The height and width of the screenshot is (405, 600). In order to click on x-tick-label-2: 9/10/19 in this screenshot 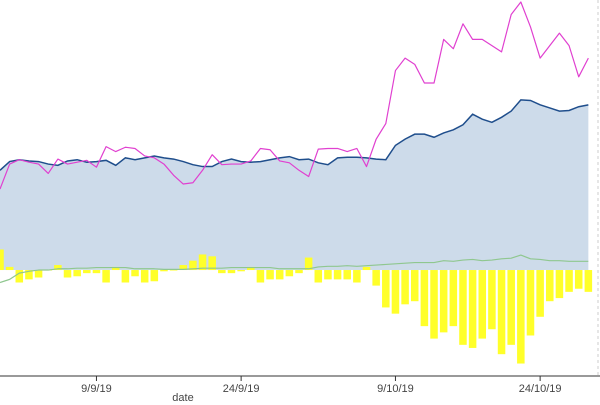, I will do `click(395, 389)`.